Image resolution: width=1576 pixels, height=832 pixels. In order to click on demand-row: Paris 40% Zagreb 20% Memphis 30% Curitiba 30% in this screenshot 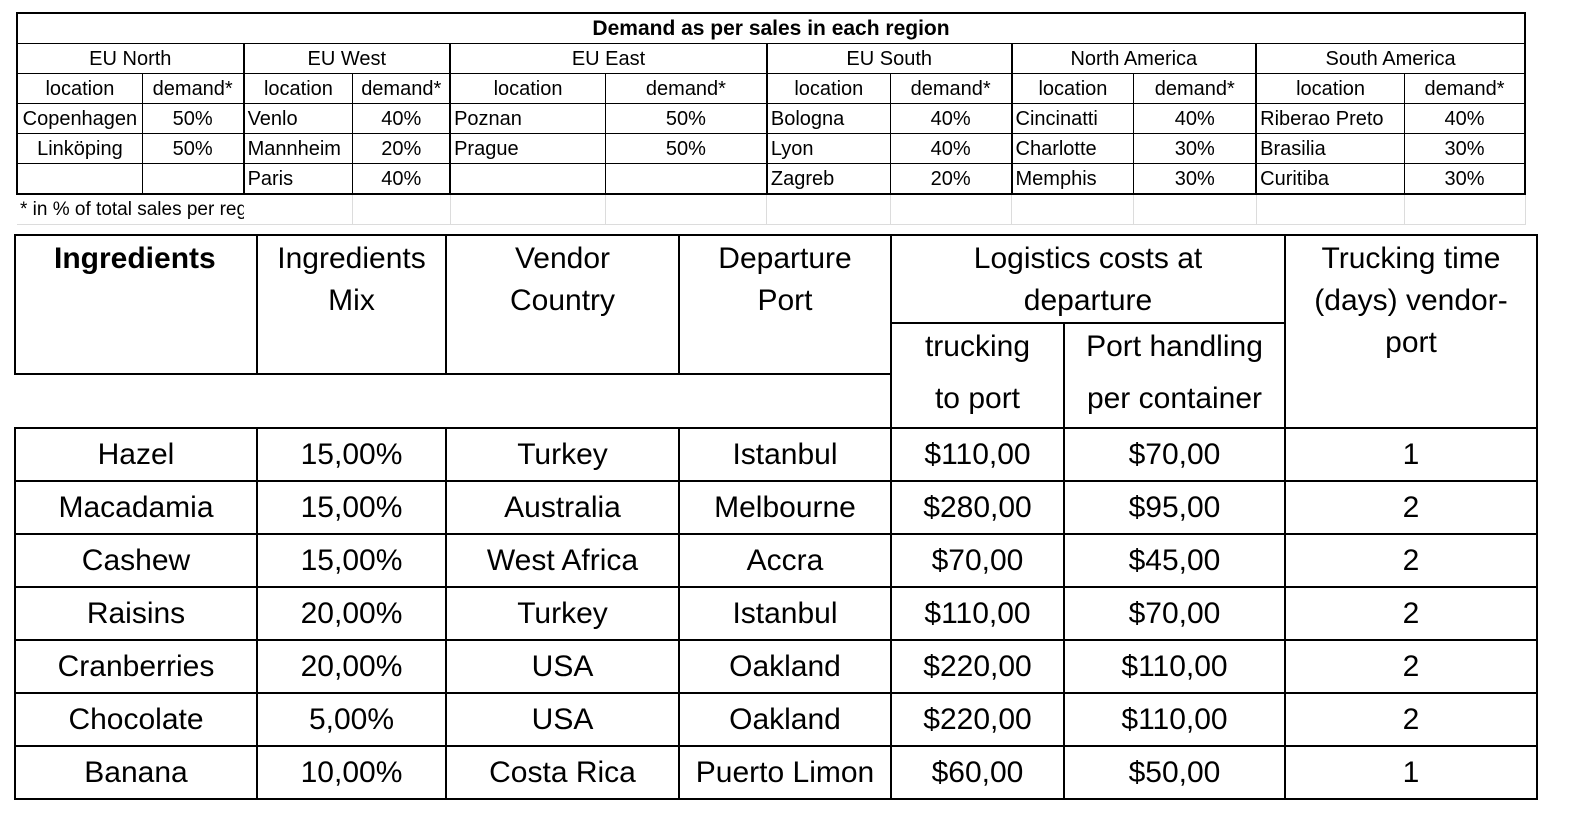, I will do `click(771, 179)`.